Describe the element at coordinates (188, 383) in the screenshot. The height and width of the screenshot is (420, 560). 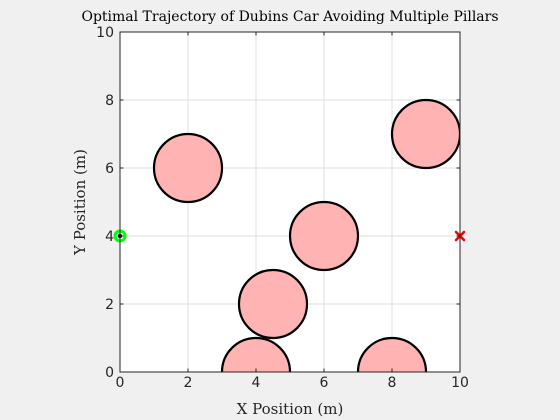
I see `x-tick-label: 2` at that location.